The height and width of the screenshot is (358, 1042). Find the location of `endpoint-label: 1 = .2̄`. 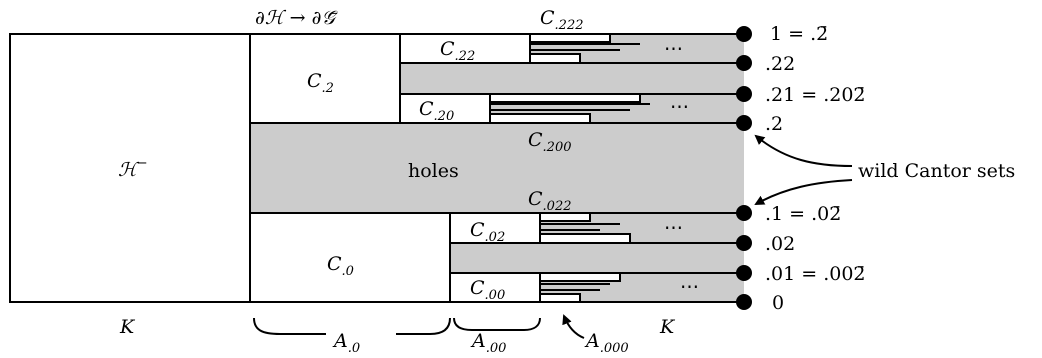

endpoint-label: 1 = .2̄ is located at coordinates (799, 34).